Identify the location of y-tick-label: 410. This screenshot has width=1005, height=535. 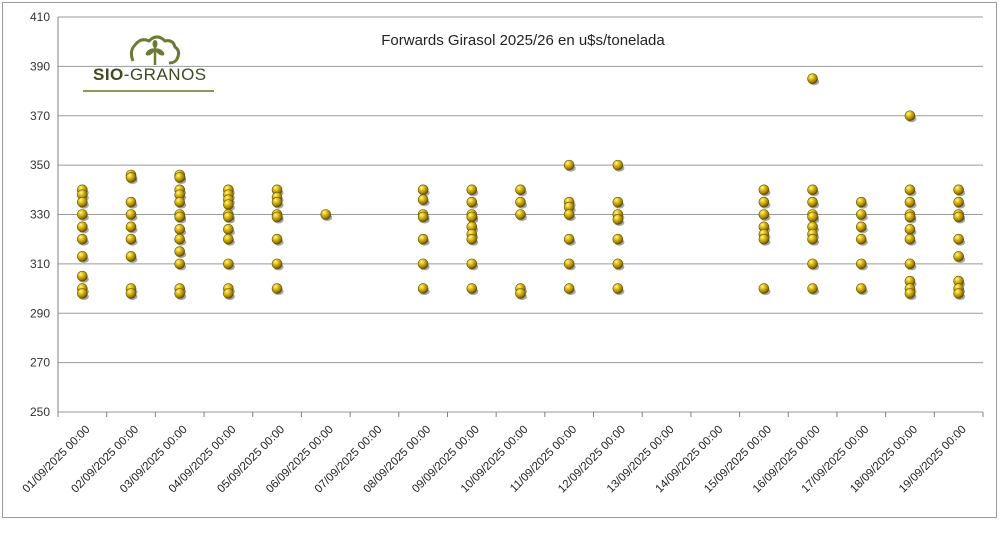
(40, 17).